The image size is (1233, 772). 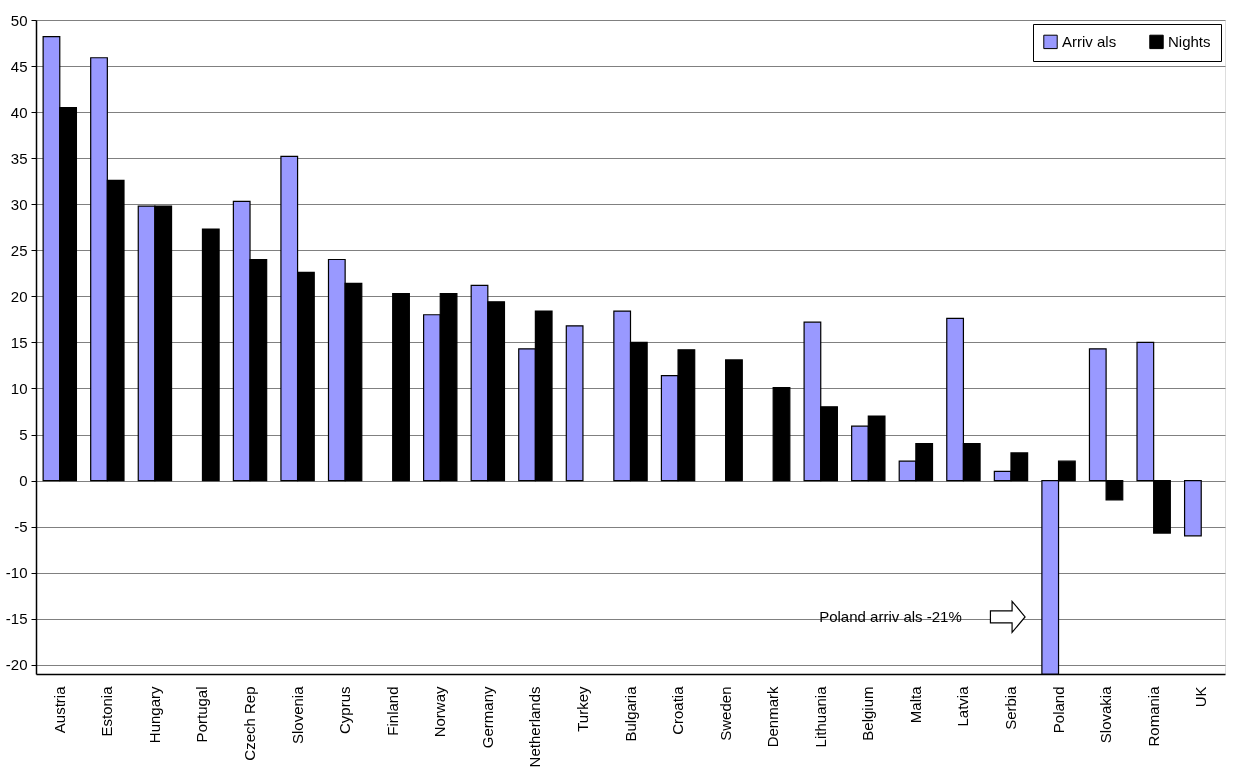 I want to click on y-tick-label: -10, so click(x=16, y=573).